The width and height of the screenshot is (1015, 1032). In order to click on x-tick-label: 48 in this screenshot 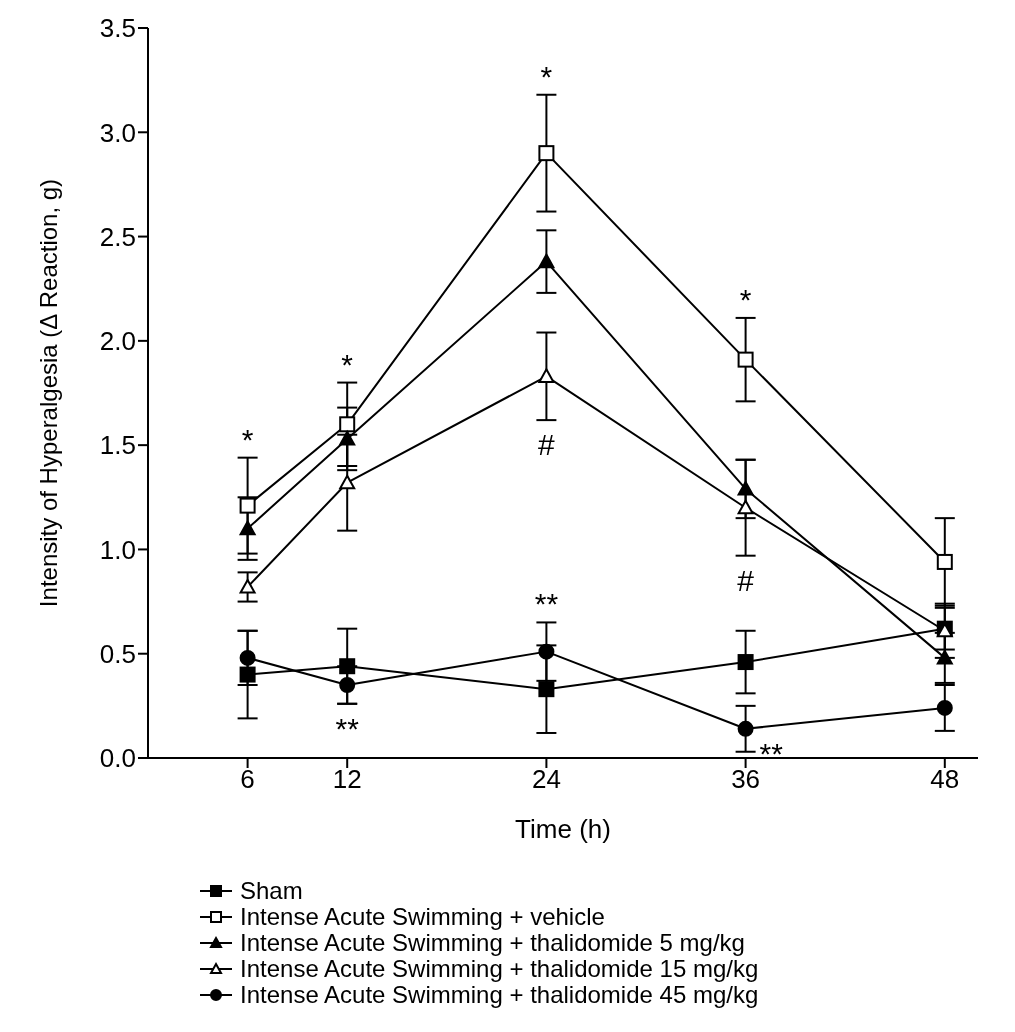, I will do `click(945, 779)`.